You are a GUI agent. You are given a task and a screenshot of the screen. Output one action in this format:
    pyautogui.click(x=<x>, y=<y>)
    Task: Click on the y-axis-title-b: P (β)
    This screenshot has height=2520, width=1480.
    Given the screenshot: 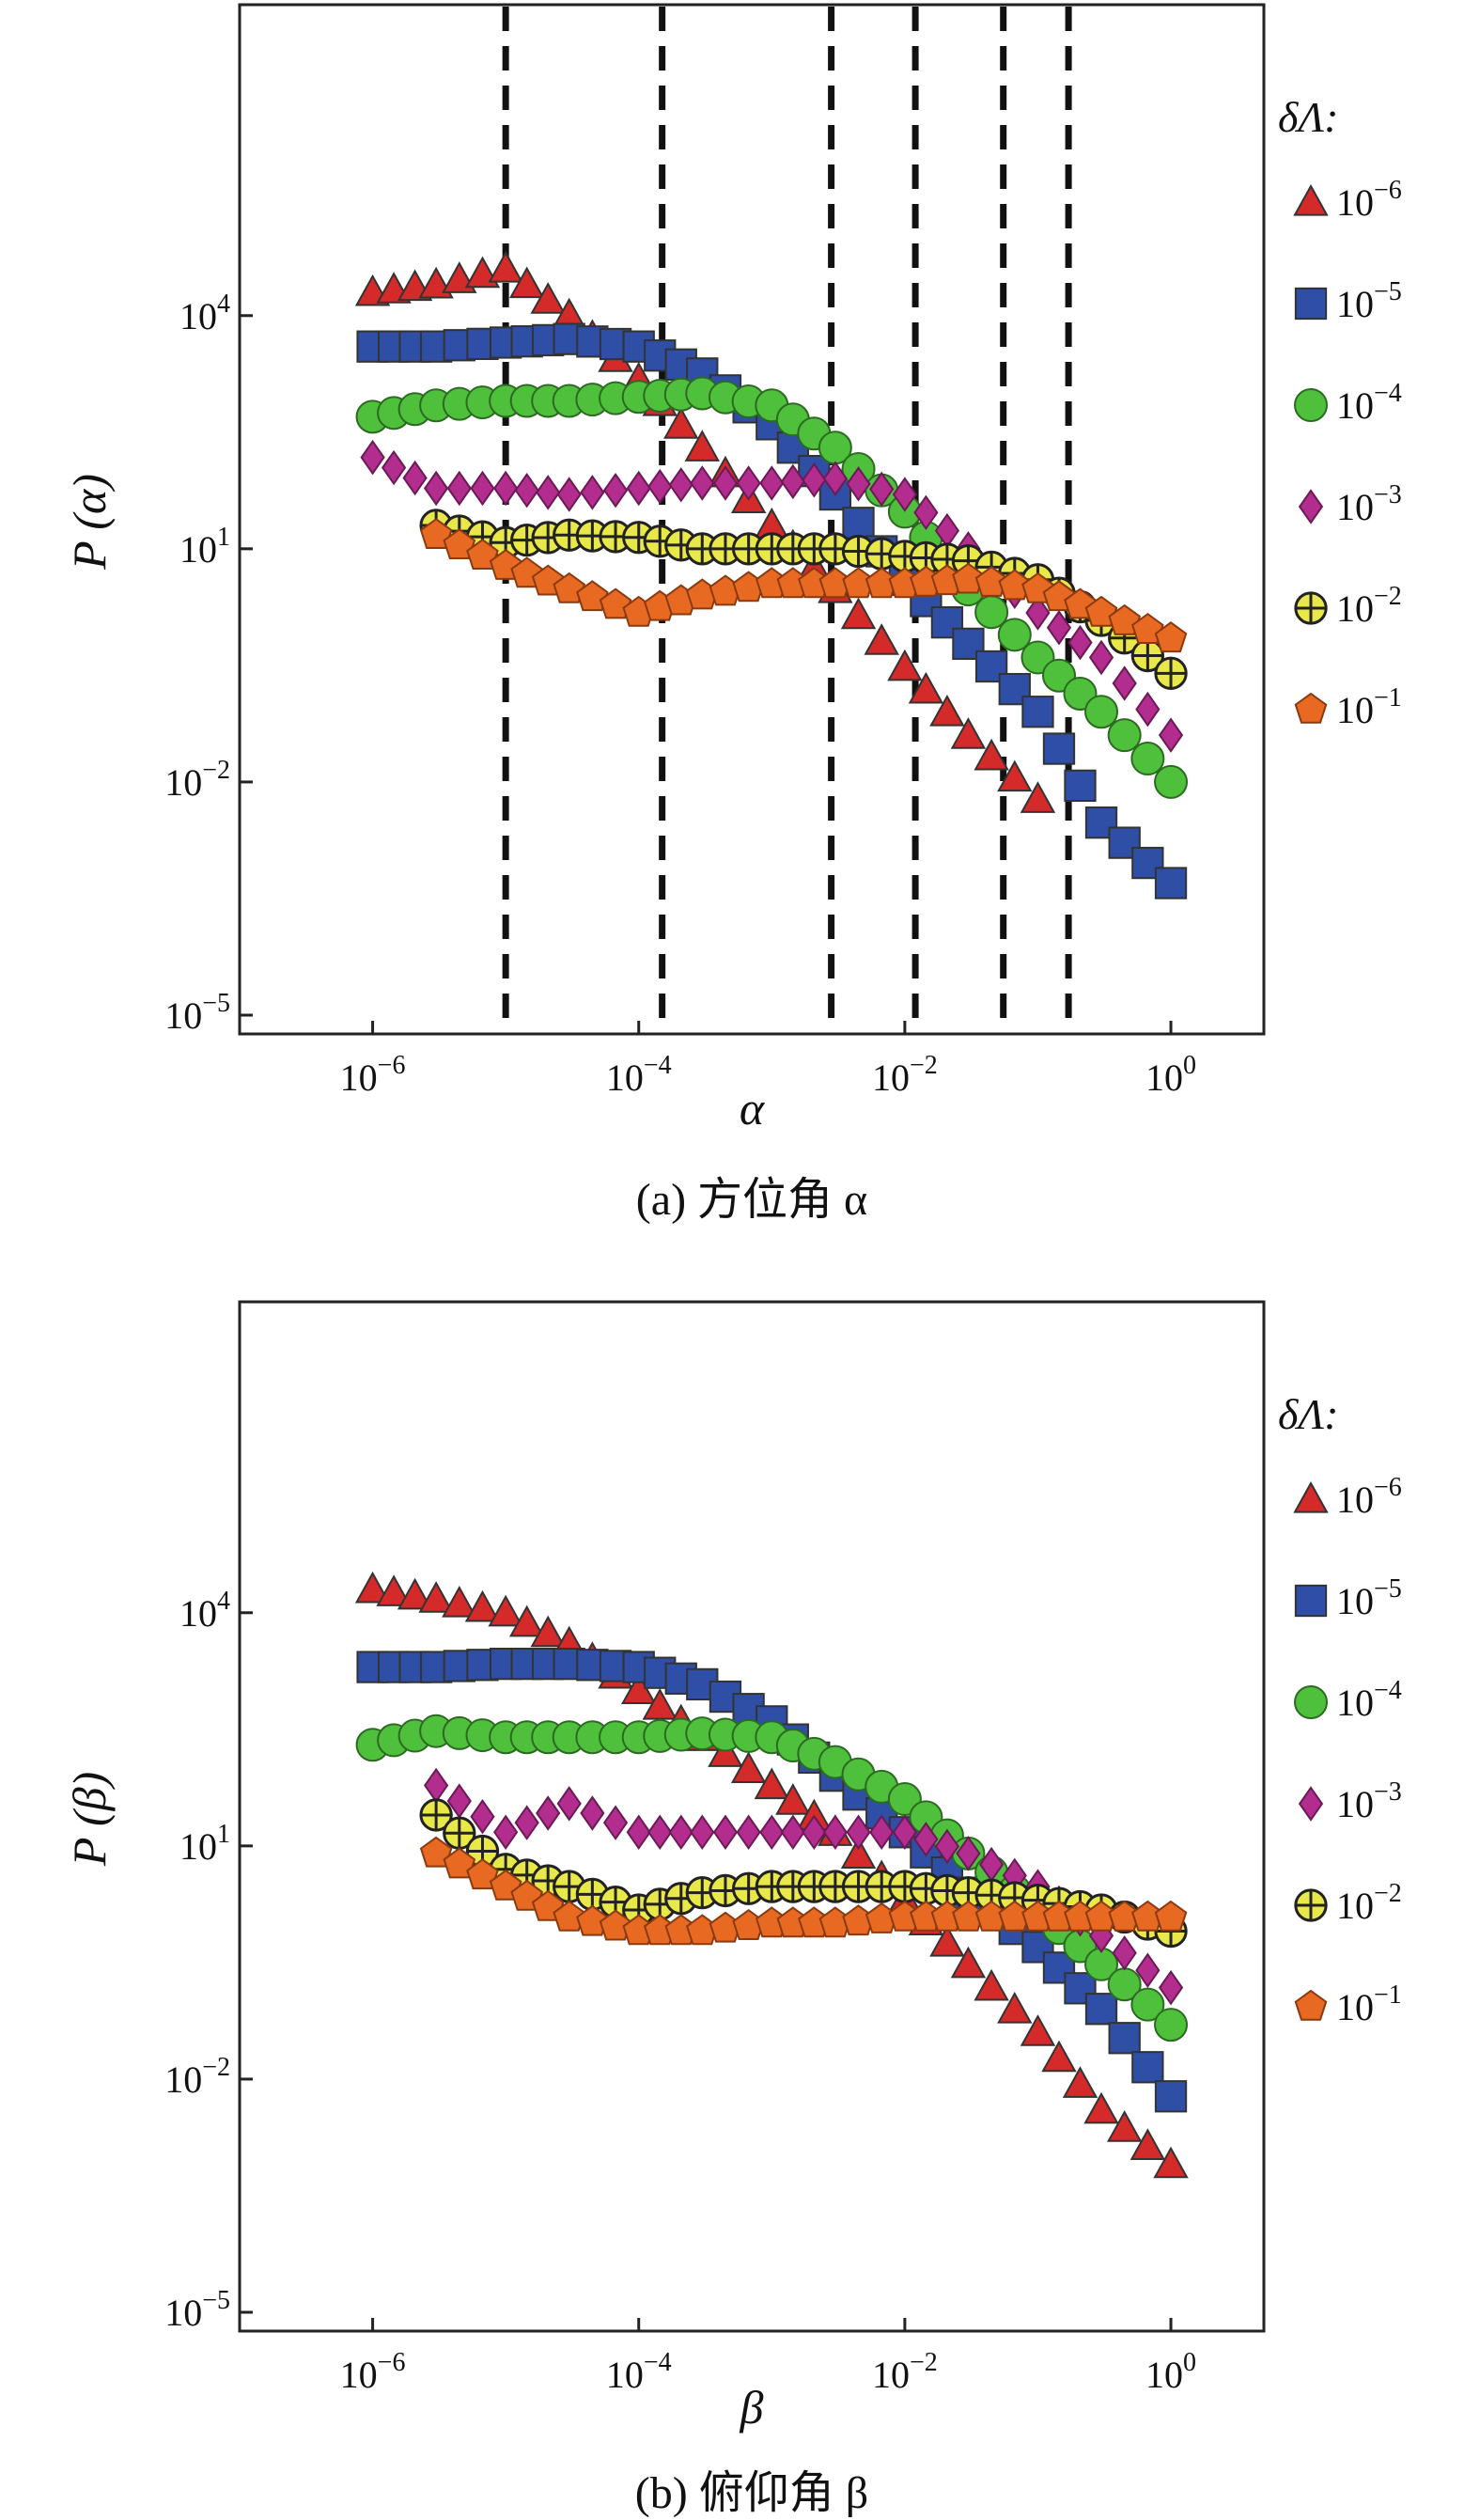 What is the action you would take?
    pyautogui.click(x=89, y=1820)
    